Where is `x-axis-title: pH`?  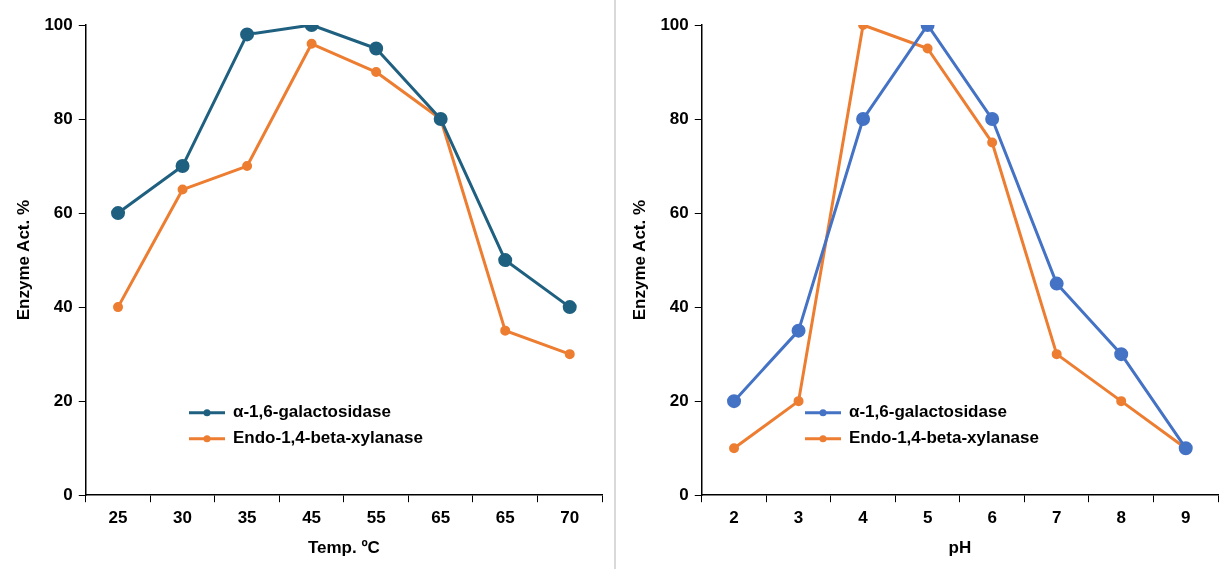
x-axis-title: pH is located at coordinates (960, 548).